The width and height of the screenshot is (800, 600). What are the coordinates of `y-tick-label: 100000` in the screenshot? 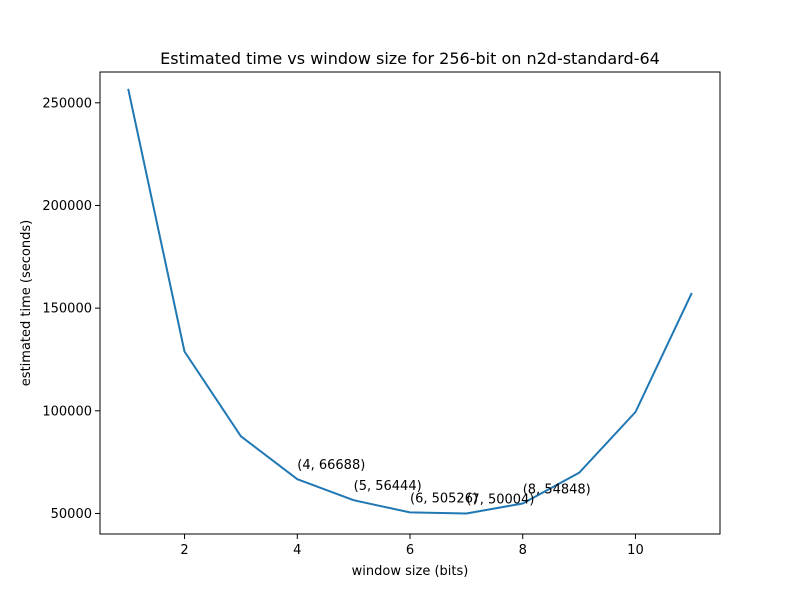 It's located at (67, 411).